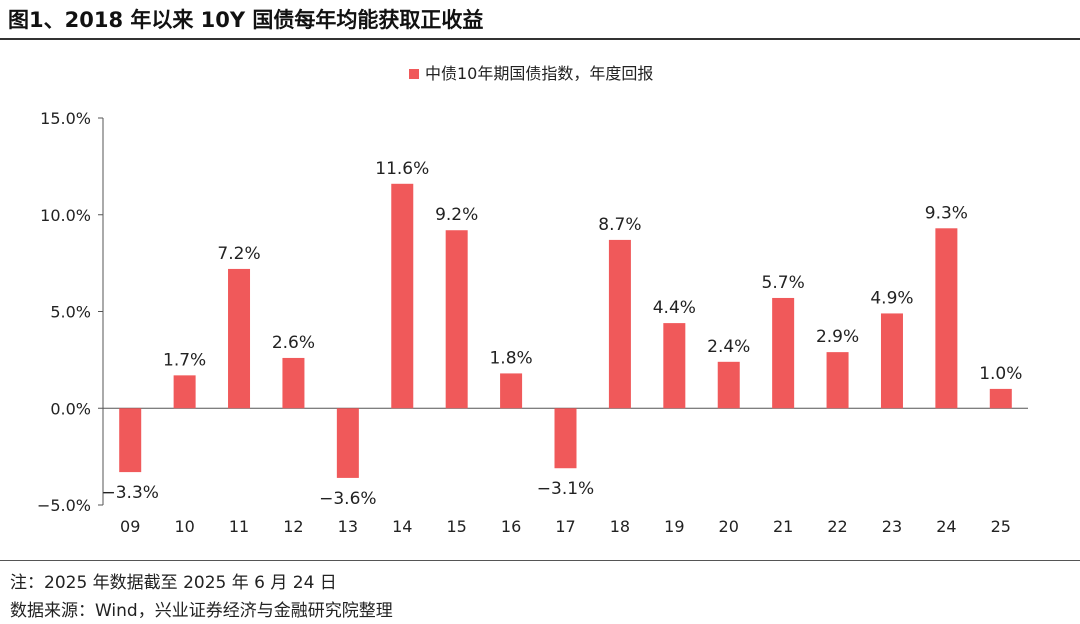 Image resolution: width=1080 pixels, height=624 pixels. I want to click on title-divider, so click(540, 39).